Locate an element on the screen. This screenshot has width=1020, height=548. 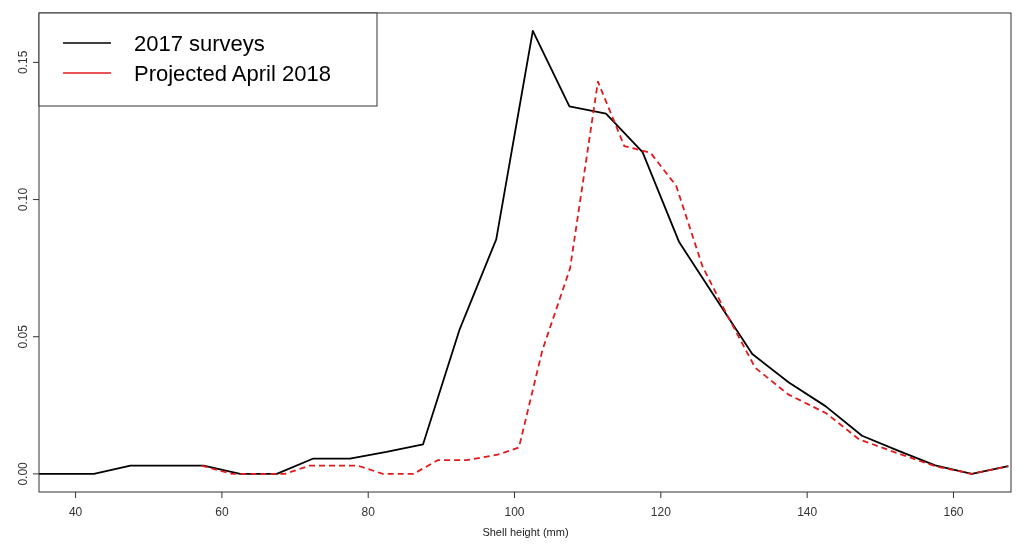
x-tick-label: 120 is located at coordinates (661, 512).